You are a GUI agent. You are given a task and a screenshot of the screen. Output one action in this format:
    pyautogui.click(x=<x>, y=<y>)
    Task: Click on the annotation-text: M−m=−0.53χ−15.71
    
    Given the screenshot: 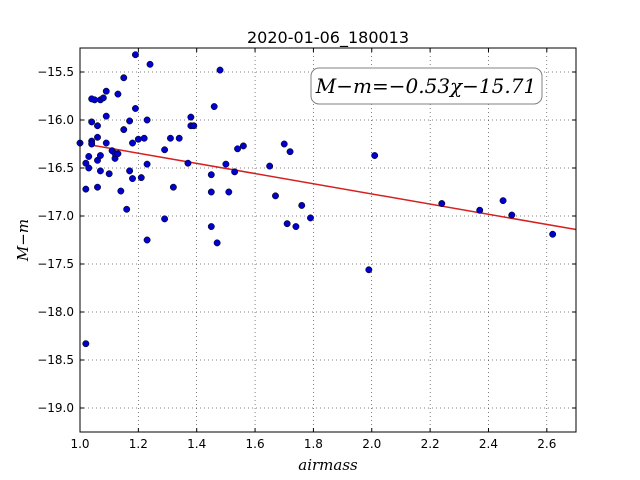 What is the action you would take?
    pyautogui.click(x=425, y=86)
    